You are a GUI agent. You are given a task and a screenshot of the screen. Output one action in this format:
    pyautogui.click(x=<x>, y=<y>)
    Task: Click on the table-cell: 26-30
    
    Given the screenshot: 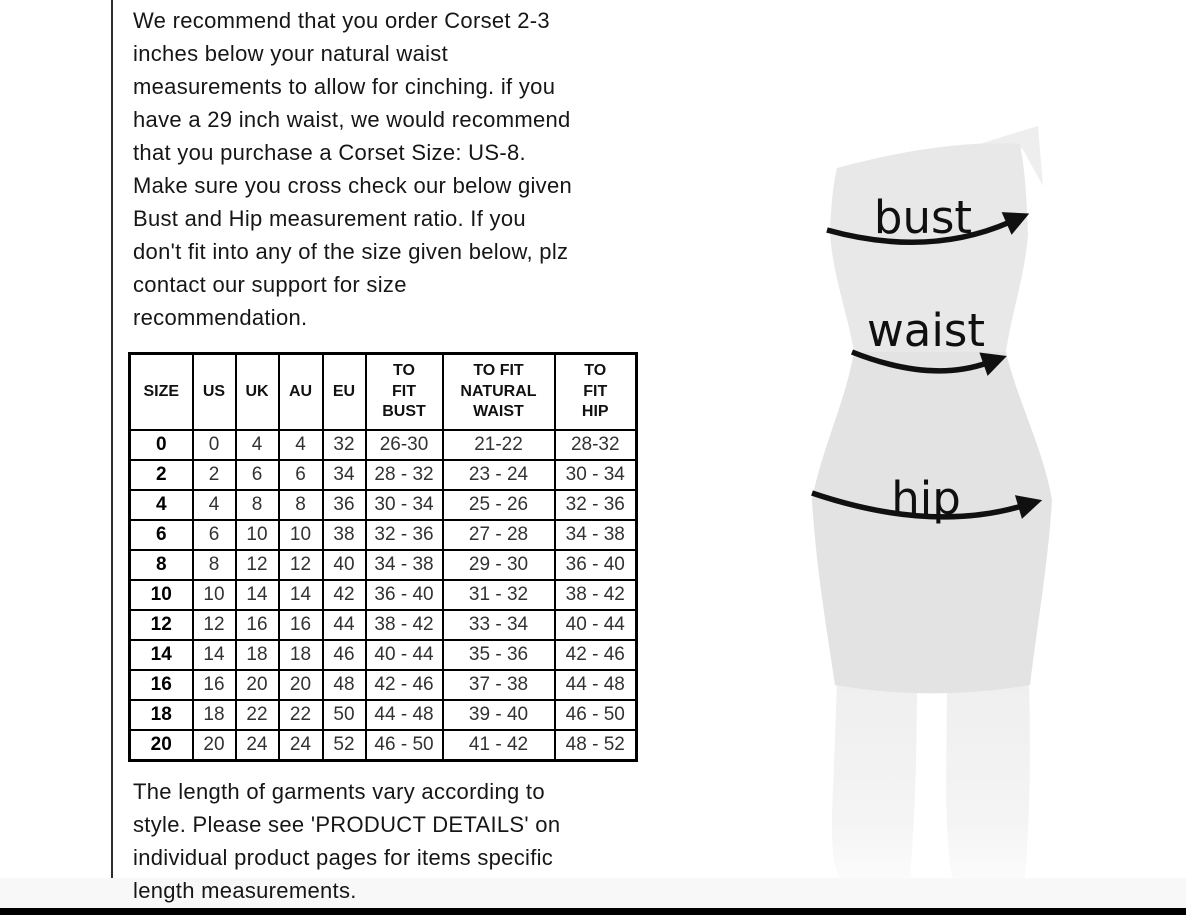 What is the action you would take?
    pyautogui.click(x=404, y=445)
    